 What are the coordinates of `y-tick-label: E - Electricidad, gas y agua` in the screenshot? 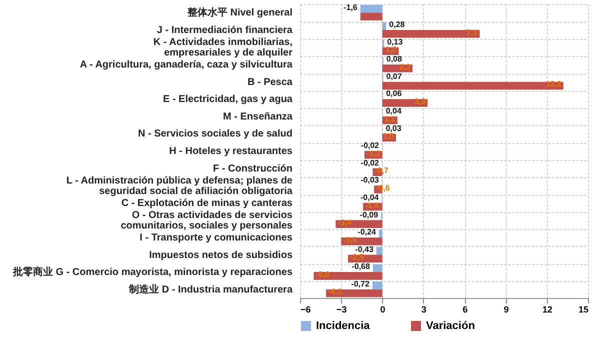 It's located at (228, 100).